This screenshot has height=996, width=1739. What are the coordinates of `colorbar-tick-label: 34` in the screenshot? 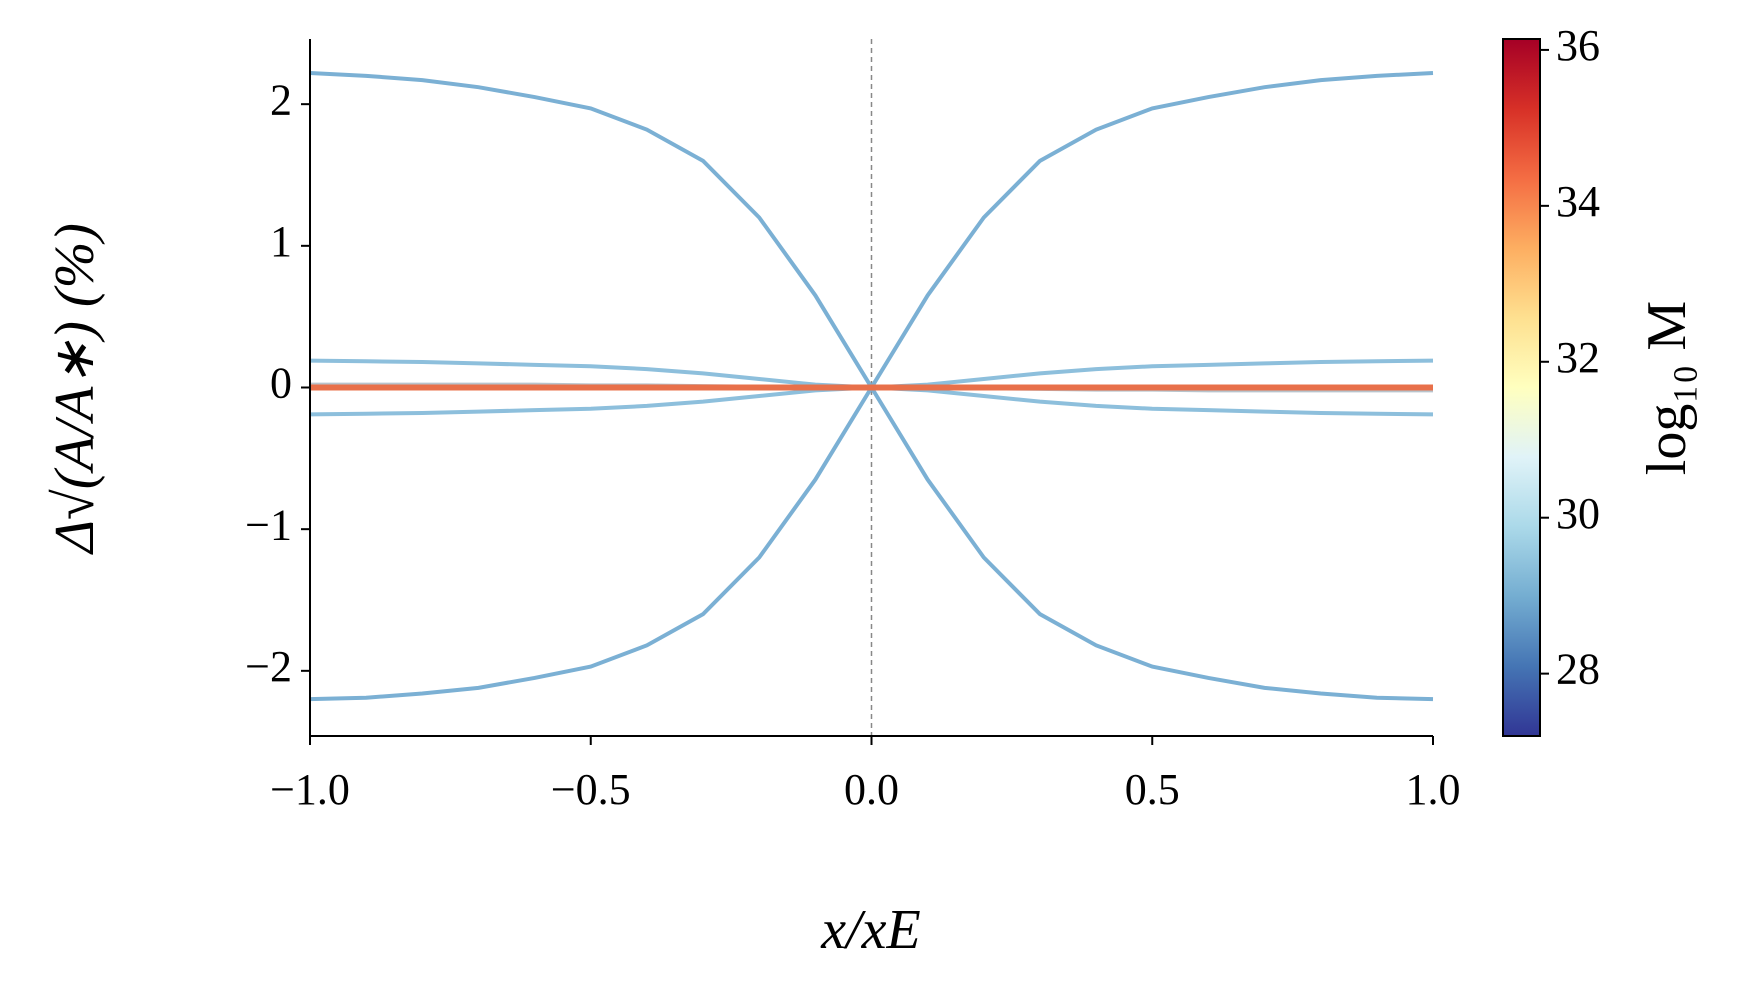 It's located at (1578, 201).